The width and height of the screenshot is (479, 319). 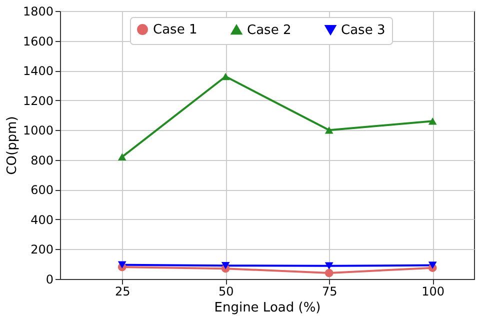 I want to click on y-tick-label: 1800, so click(x=38, y=11).